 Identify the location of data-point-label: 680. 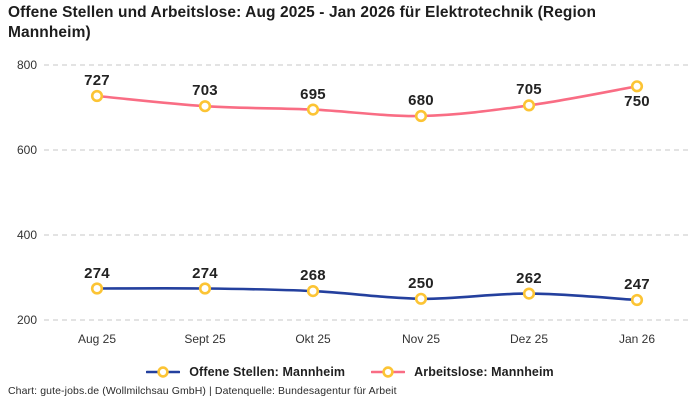
(421, 100).